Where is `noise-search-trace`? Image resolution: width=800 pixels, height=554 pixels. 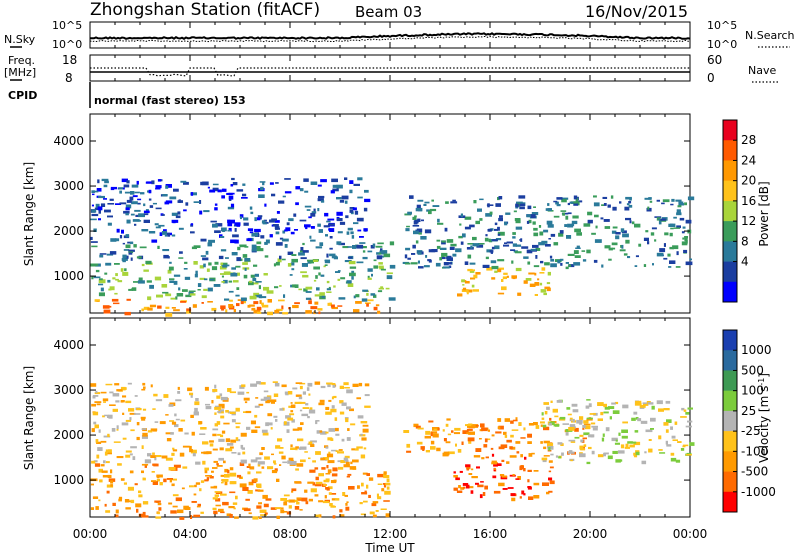
noise-search-trace is located at coordinates (390, 39).